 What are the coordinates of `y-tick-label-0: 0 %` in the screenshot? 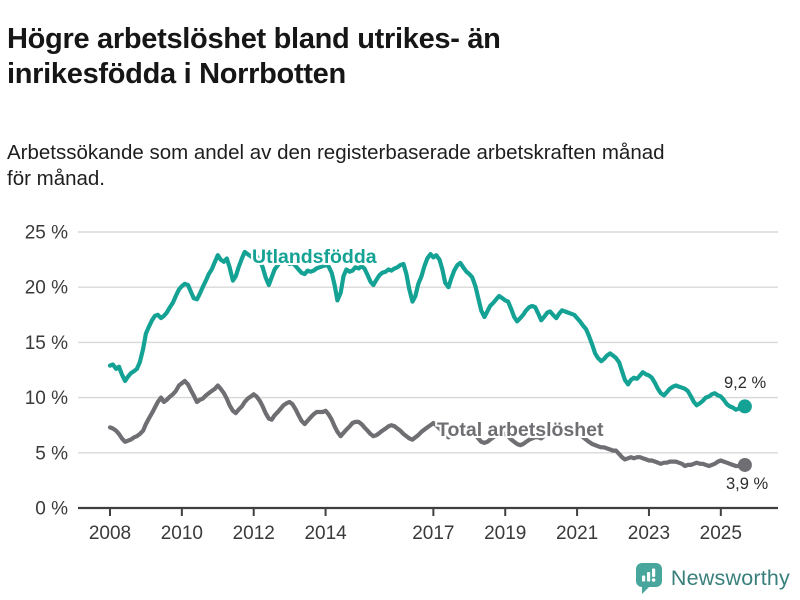 It's located at (51, 509).